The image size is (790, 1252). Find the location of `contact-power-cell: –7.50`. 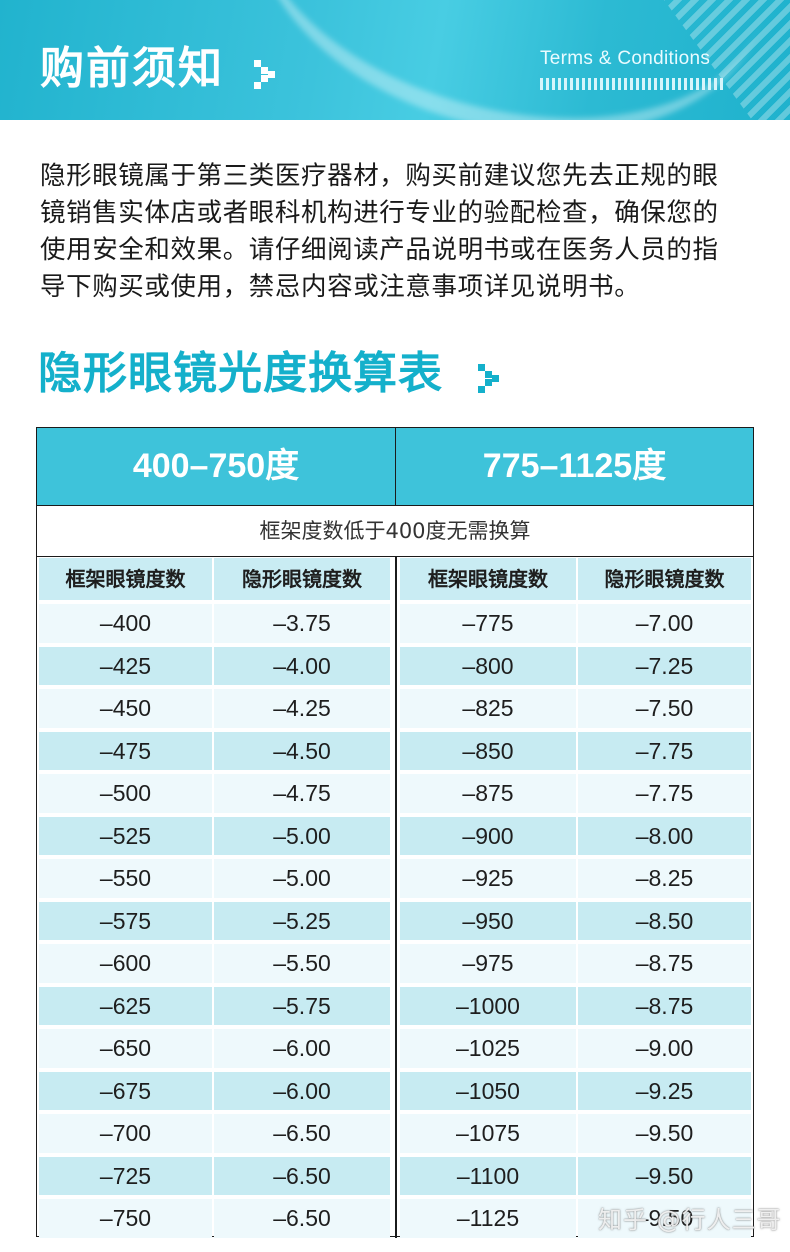

contact-power-cell: –7.50 is located at coordinates (664, 708).